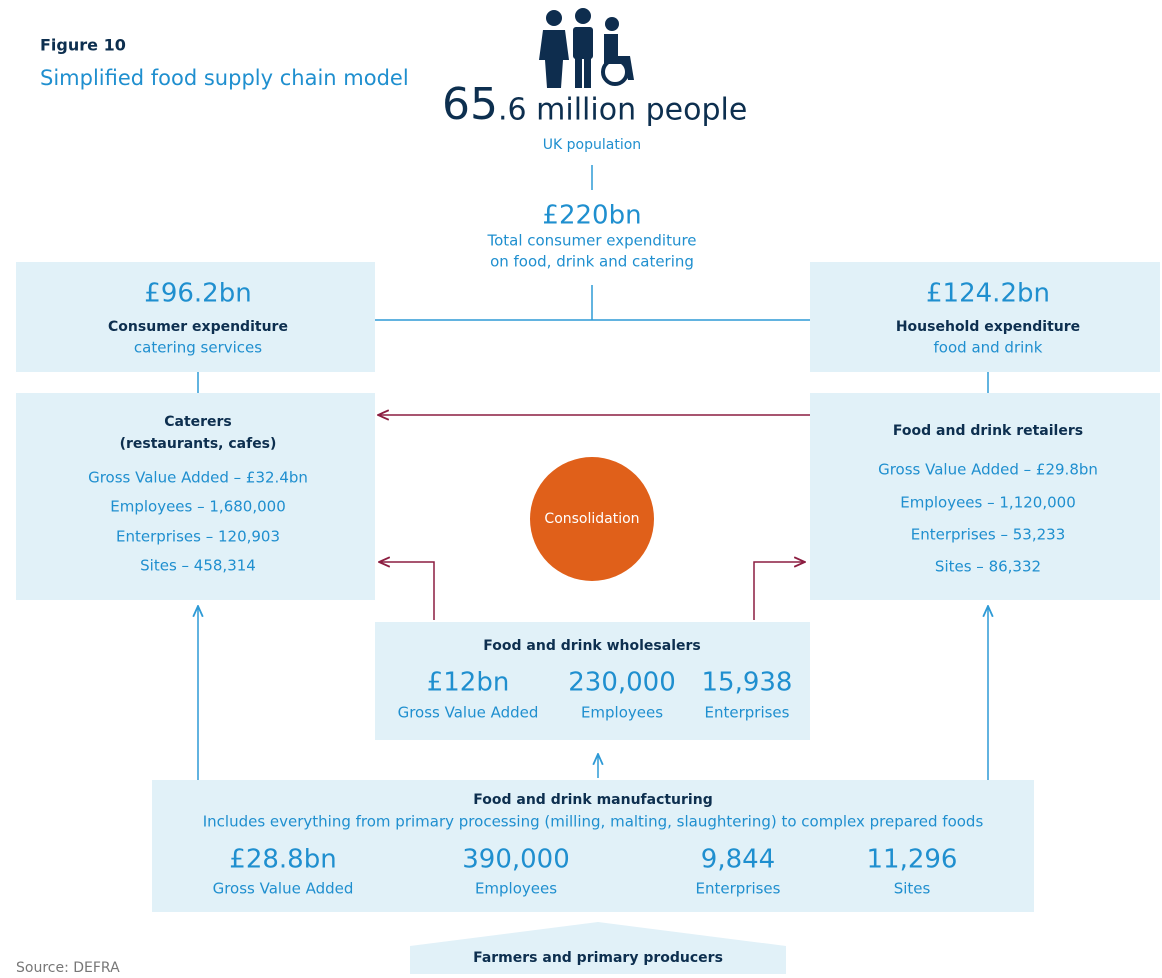 This screenshot has height=978, width=1162. Describe the element at coordinates (988, 431) in the screenshot. I see `title: Food and drink retailers` at that location.